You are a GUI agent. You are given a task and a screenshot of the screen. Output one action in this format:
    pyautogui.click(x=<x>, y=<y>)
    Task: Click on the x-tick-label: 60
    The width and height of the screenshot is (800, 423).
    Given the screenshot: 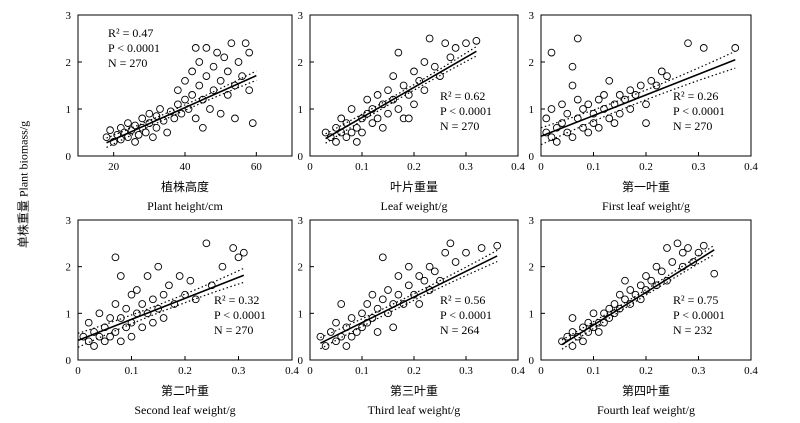 What is the action you would take?
    pyautogui.click(x=257, y=167)
    